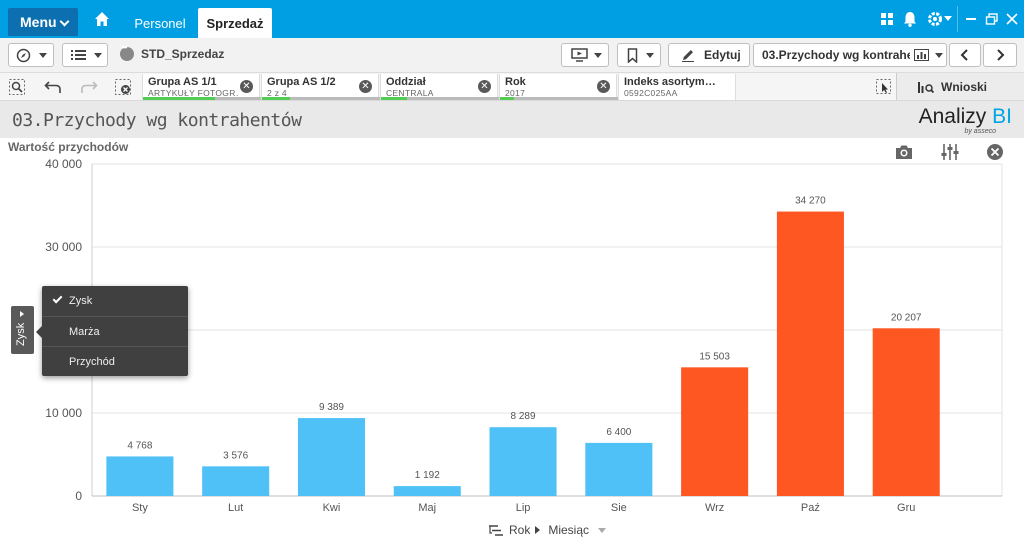  I want to click on grid-apps-icon, so click(887, 19).